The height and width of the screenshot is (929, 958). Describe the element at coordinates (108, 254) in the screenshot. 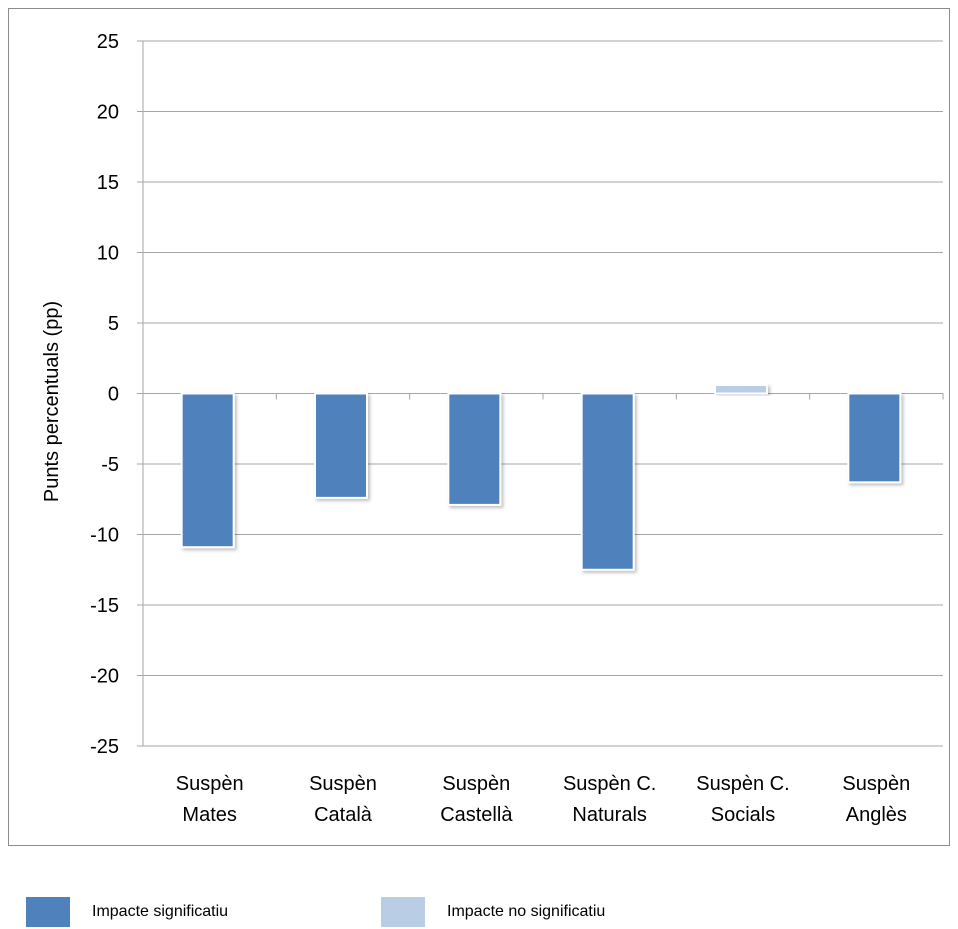

I see `y-tick-label: 10` at that location.